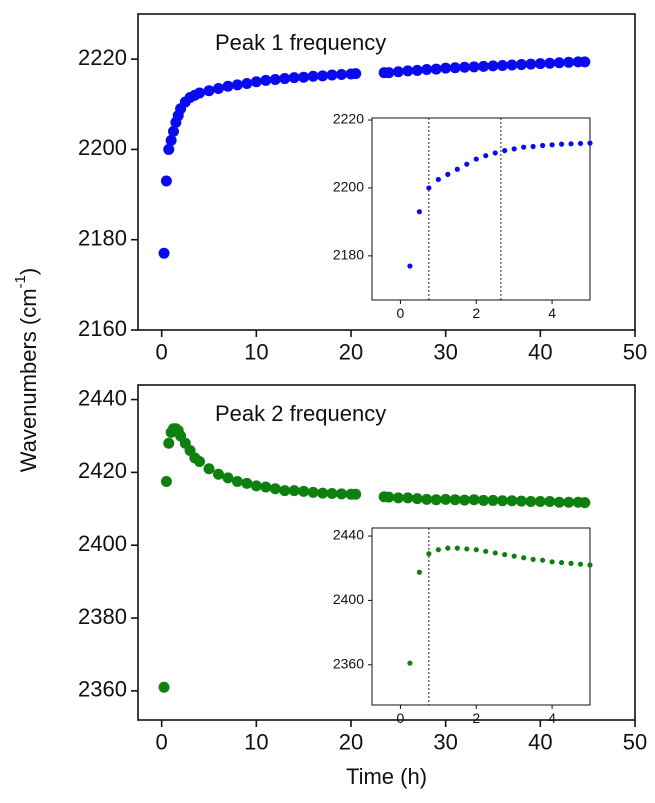 Image resolution: width=655 pixels, height=803 pixels. I want to click on x-tick-label: 40, so click(540, 351).